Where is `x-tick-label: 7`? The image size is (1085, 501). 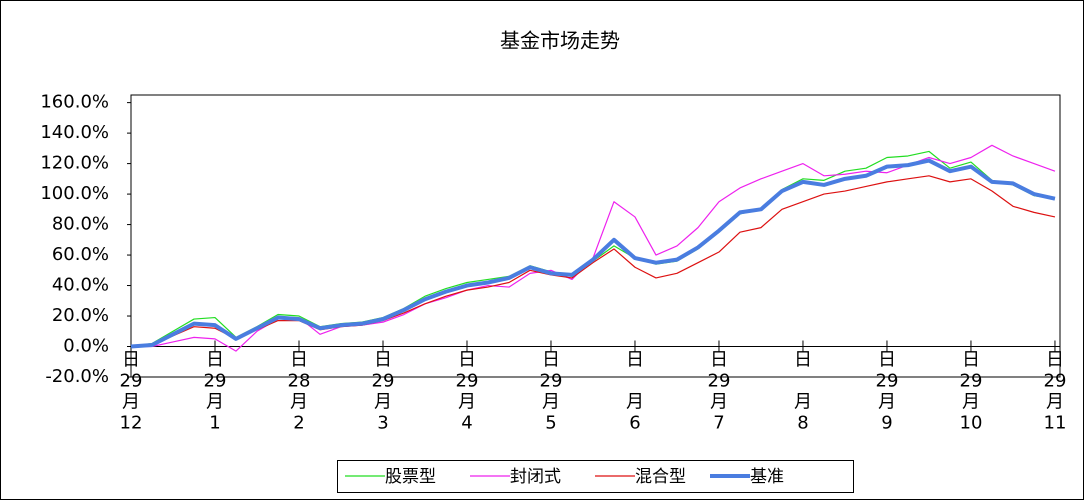 x-tick-label: 7 is located at coordinates (718, 423).